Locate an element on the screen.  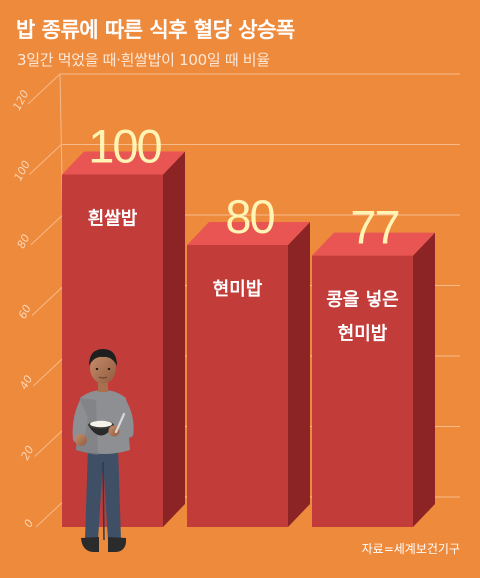
y-tick-label: 100 is located at coordinates (22, 171).